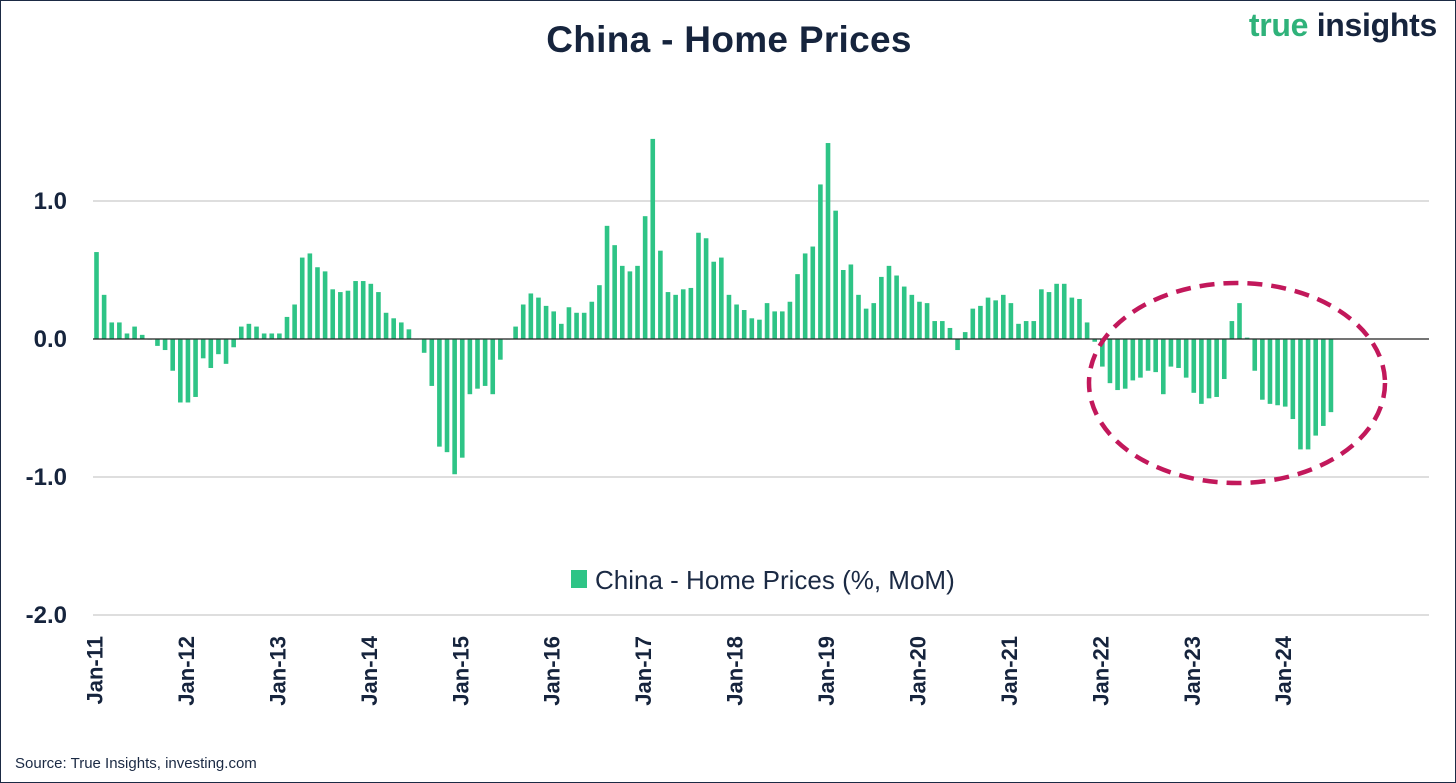 The image size is (1456, 783). I want to click on x-tick-label: Jan-11, so click(95, 670).